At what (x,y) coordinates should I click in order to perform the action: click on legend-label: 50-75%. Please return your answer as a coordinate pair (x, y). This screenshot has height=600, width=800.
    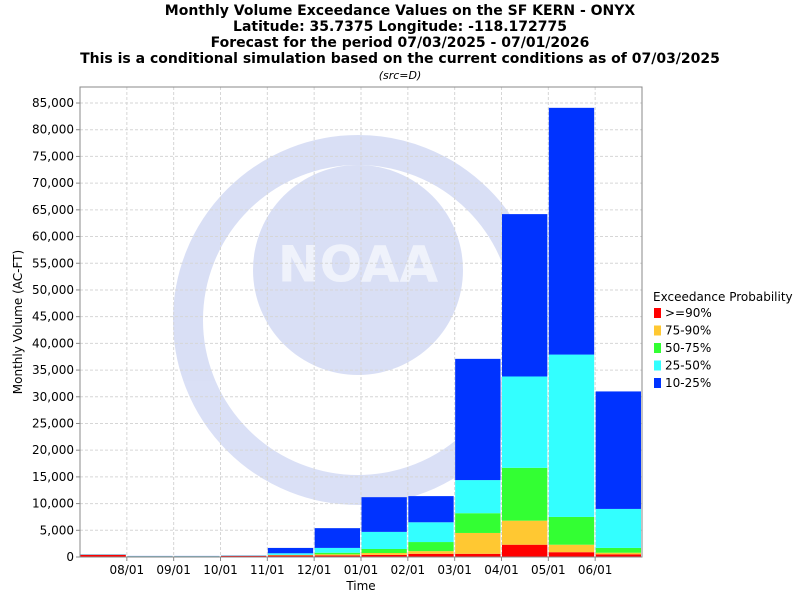
    Looking at the image, I should click on (688, 348).